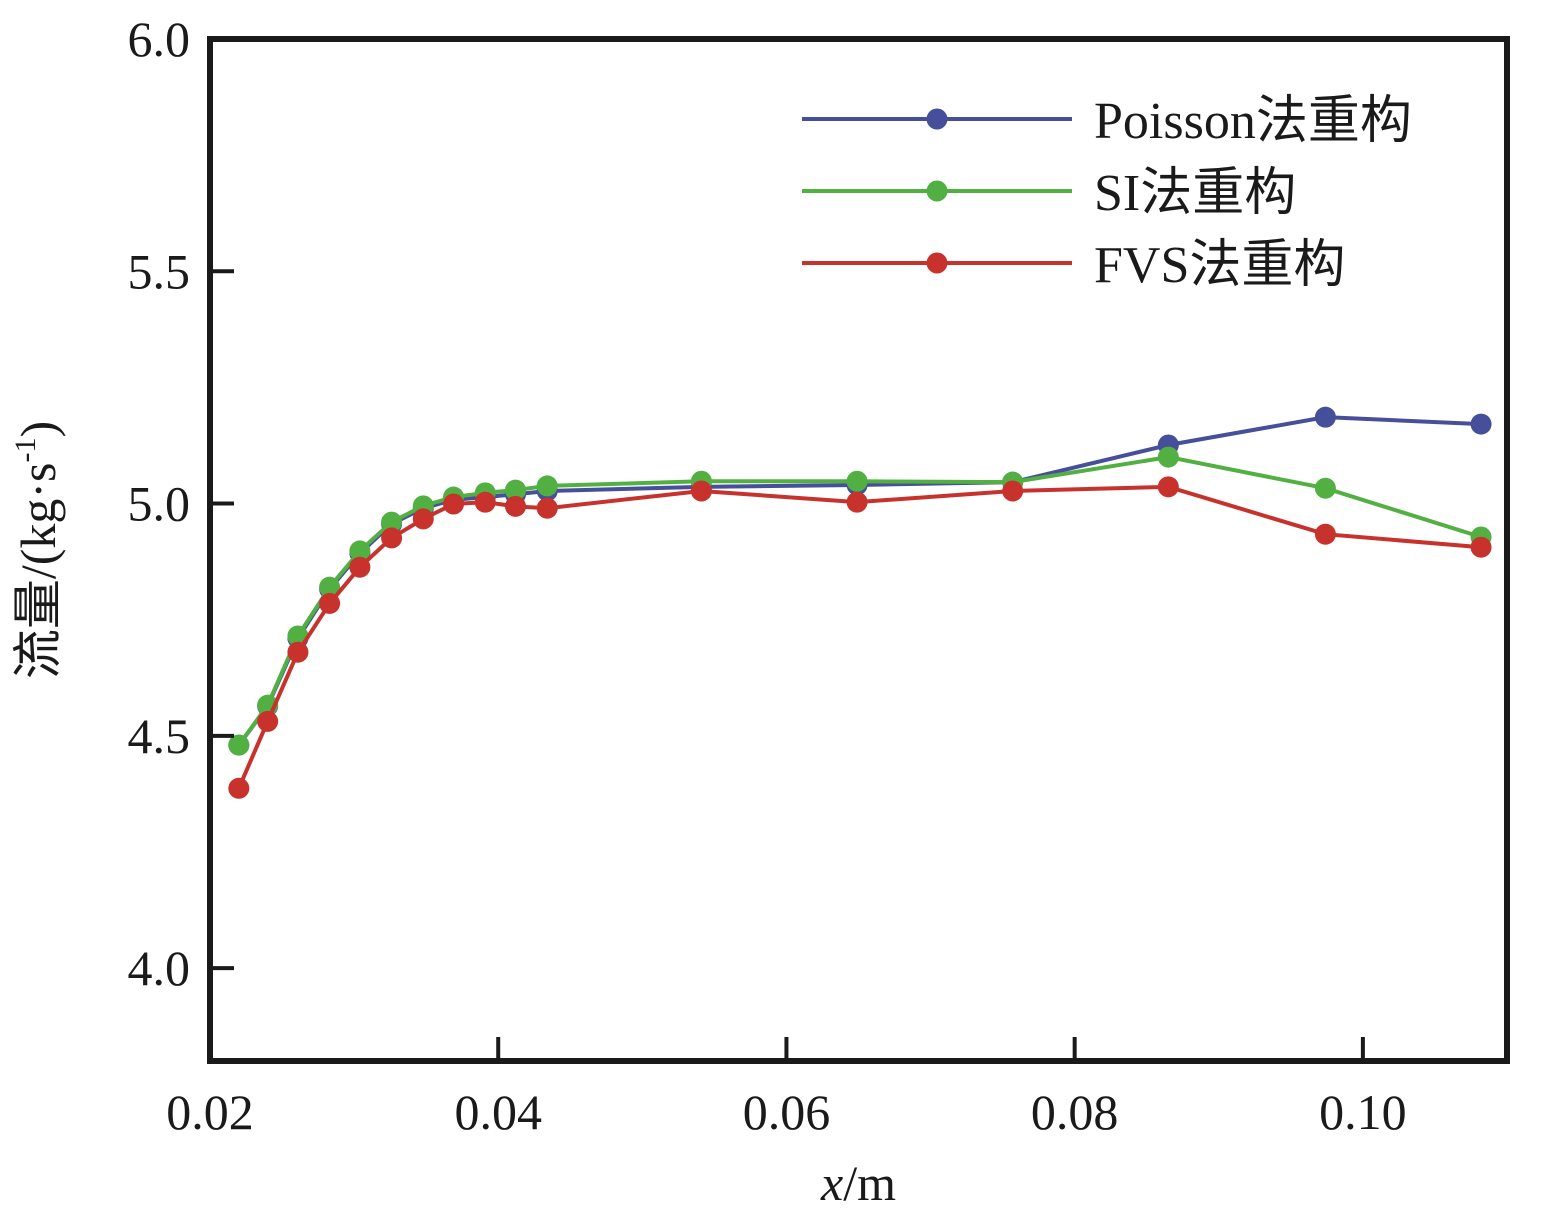 The image size is (1541, 1226). I want to click on legend-label: Poisson法重构, so click(1253, 121).